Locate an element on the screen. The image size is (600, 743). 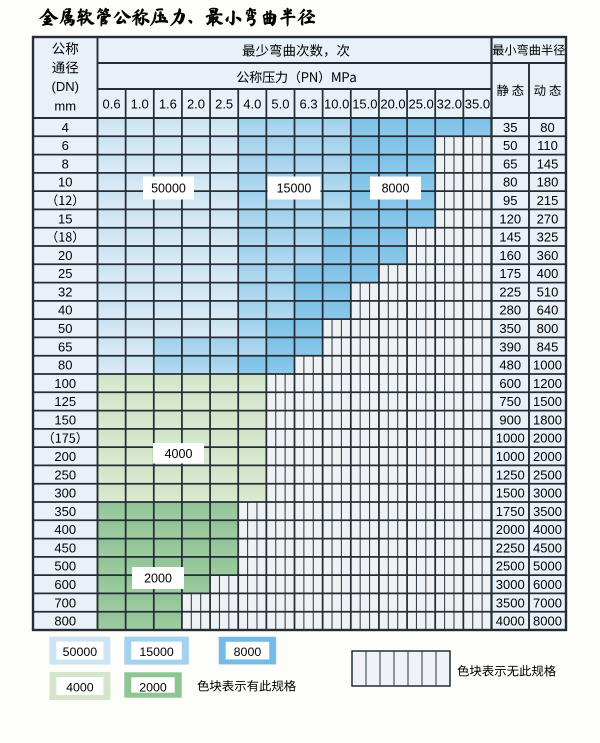
svg-text: 750 is located at coordinates (510, 401).